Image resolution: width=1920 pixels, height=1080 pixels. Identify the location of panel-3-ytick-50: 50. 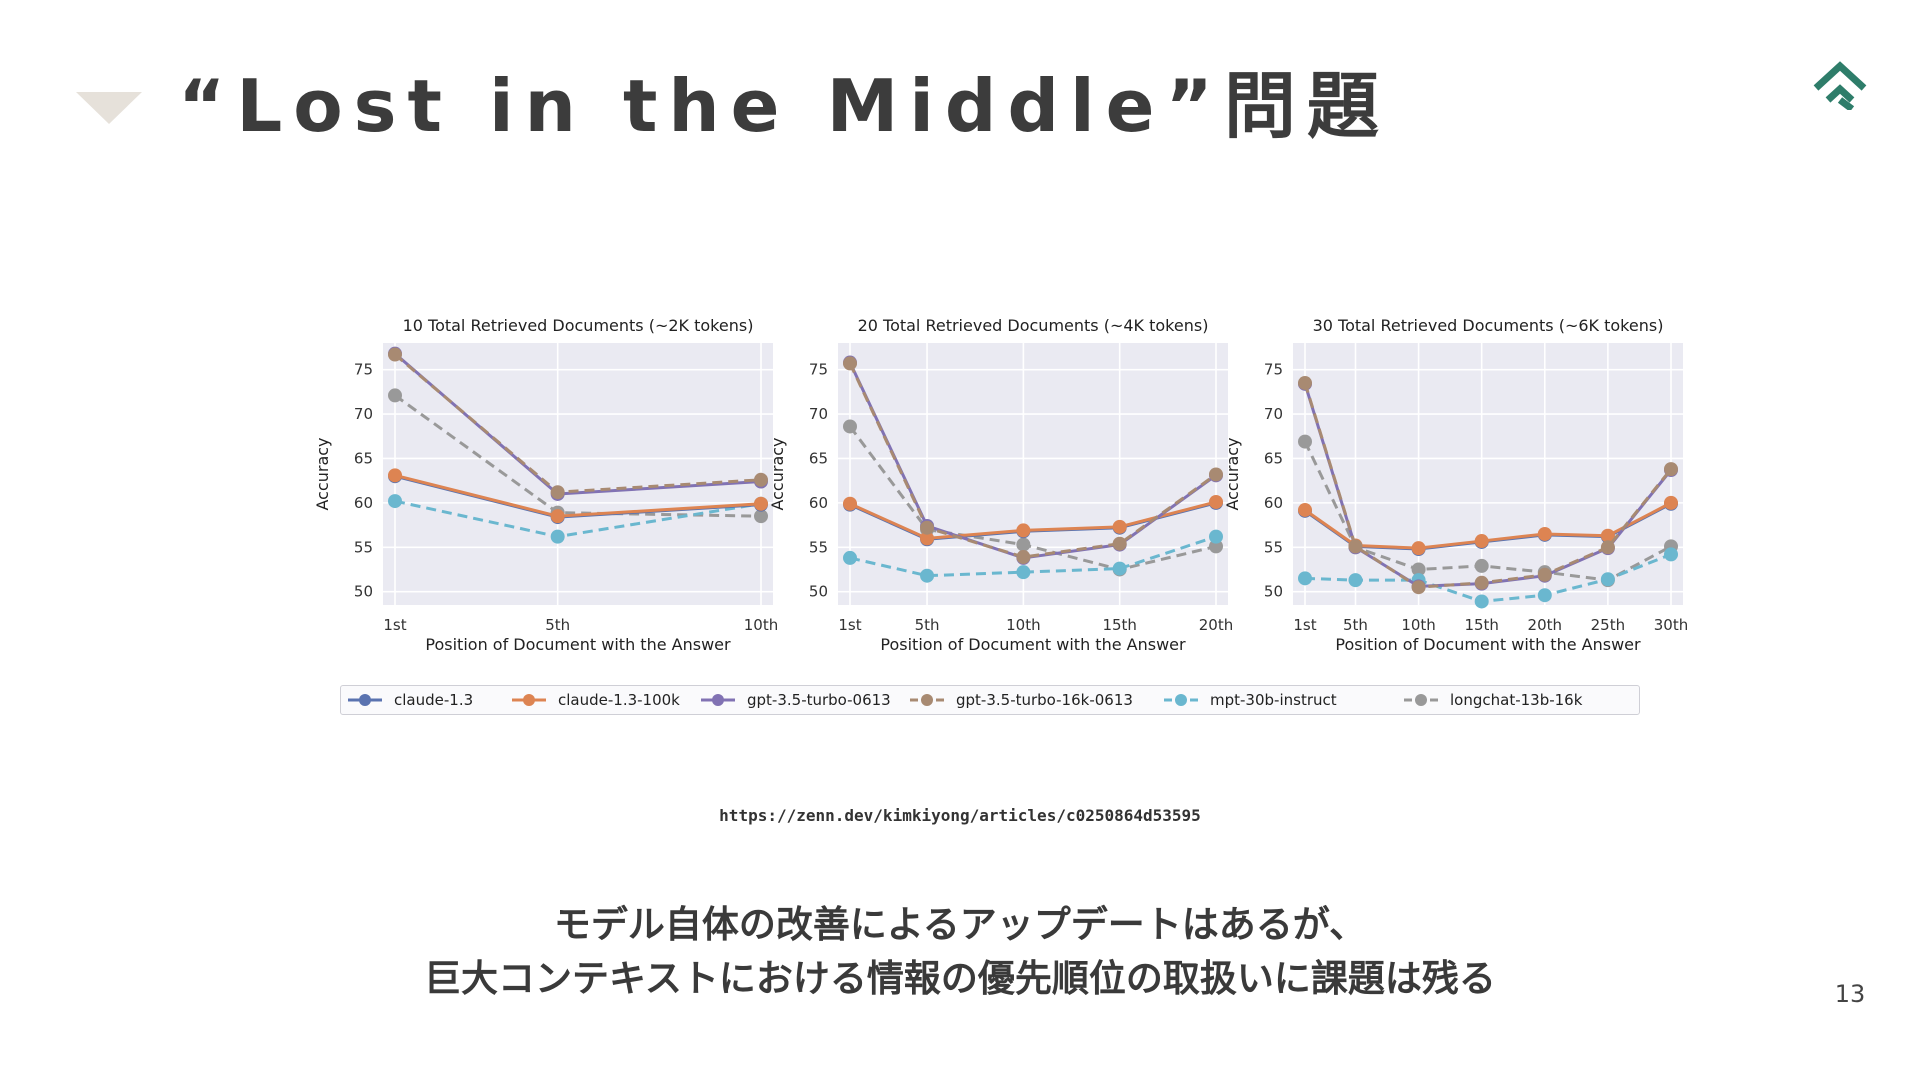
(1273, 592).